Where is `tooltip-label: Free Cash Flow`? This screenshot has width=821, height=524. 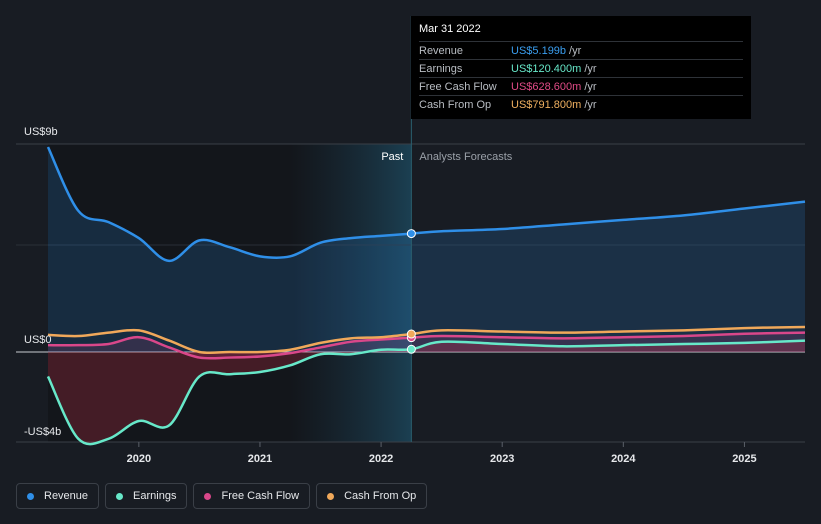 tooltip-label: Free Cash Flow is located at coordinates (458, 86).